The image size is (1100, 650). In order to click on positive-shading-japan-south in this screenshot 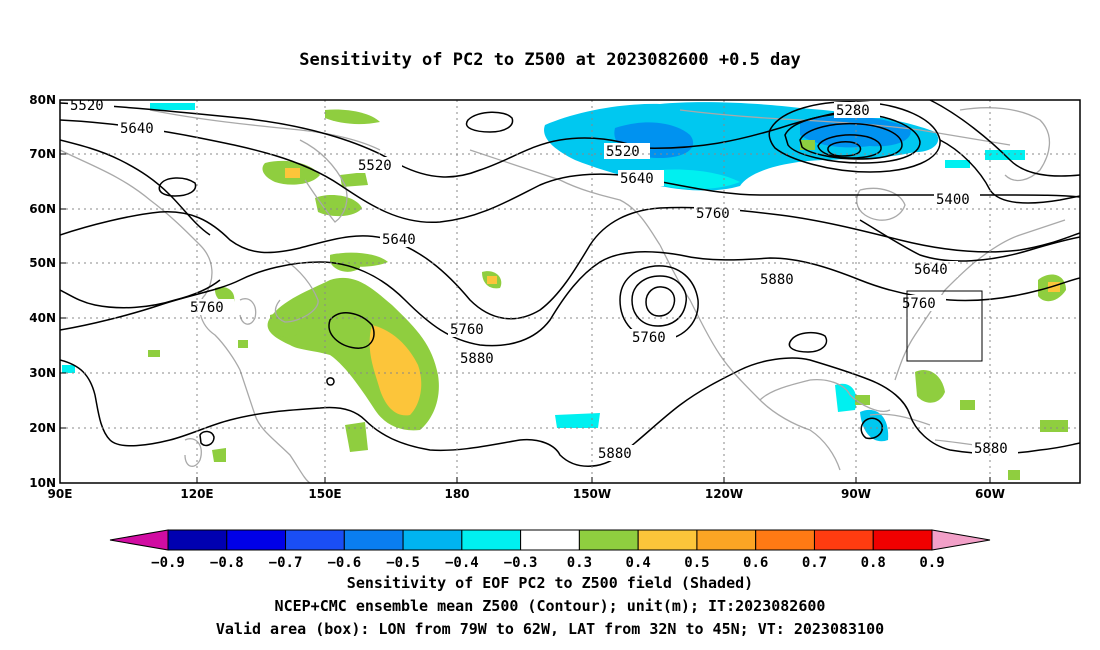, I will do `click(285, 325)`.